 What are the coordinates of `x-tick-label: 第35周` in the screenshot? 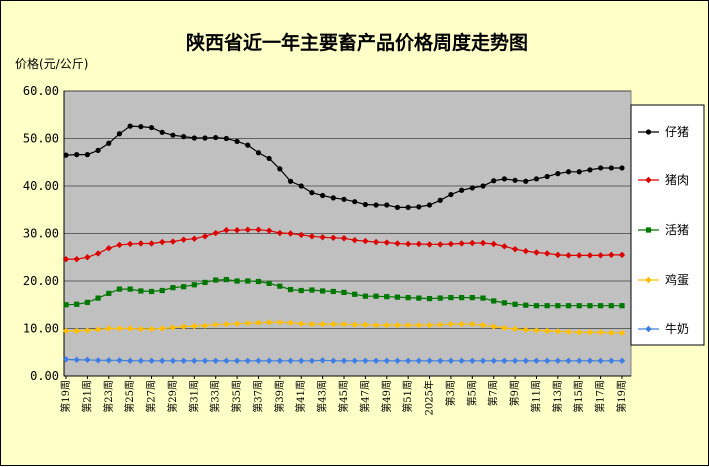 It's located at (236, 396).